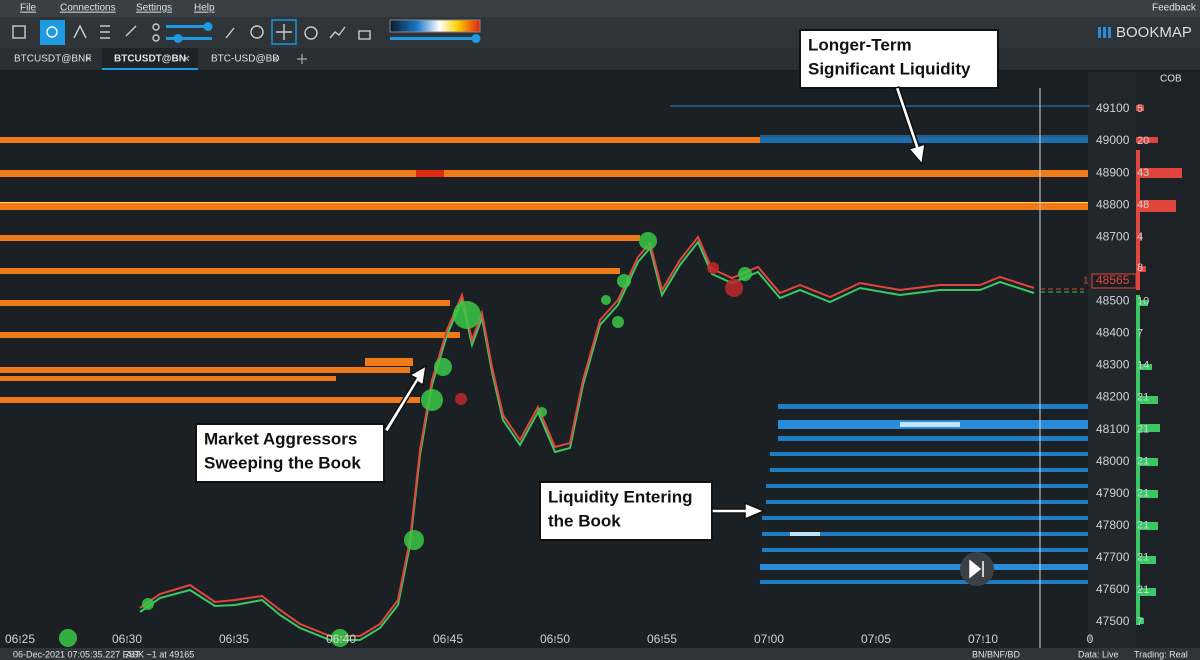 The width and height of the screenshot is (1200, 660). Describe the element at coordinates (1159, 365) in the screenshot. I see `cob-histogram` at that location.